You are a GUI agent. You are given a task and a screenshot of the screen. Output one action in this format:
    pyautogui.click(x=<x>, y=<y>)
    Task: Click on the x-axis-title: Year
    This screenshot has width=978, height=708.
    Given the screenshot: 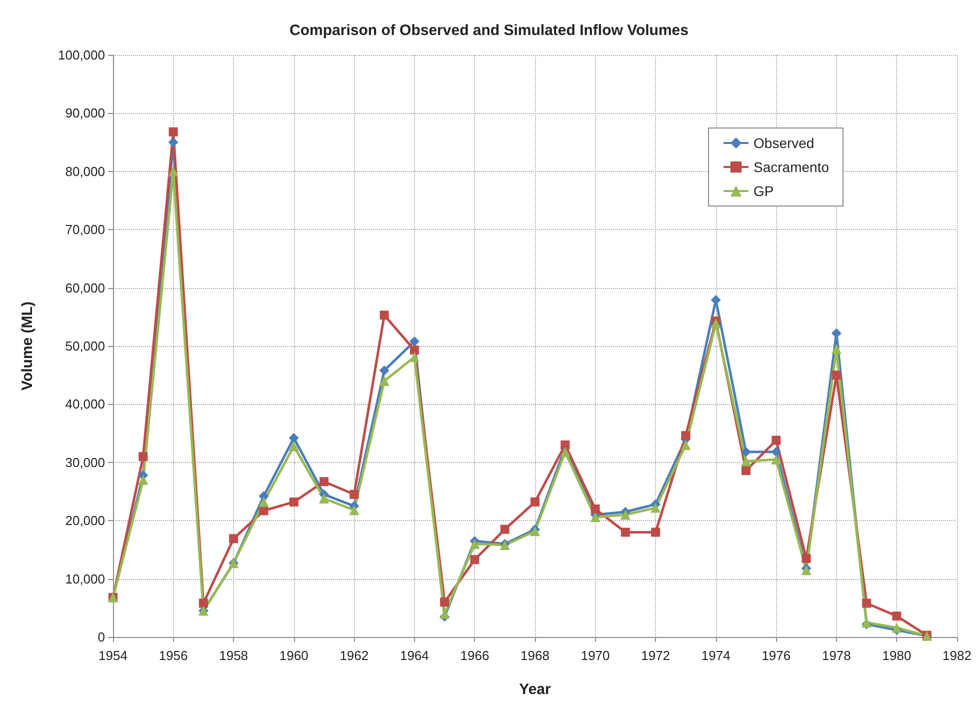 What is the action you would take?
    pyautogui.click(x=535, y=689)
    